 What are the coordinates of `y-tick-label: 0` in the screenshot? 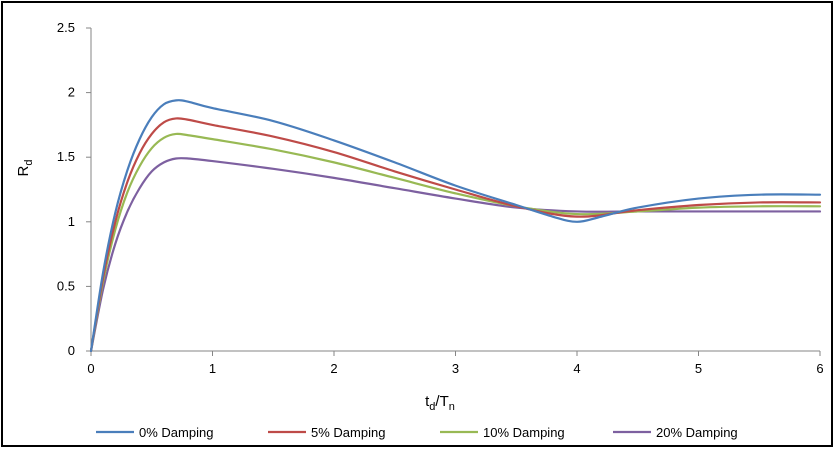 It's located at (71, 350).